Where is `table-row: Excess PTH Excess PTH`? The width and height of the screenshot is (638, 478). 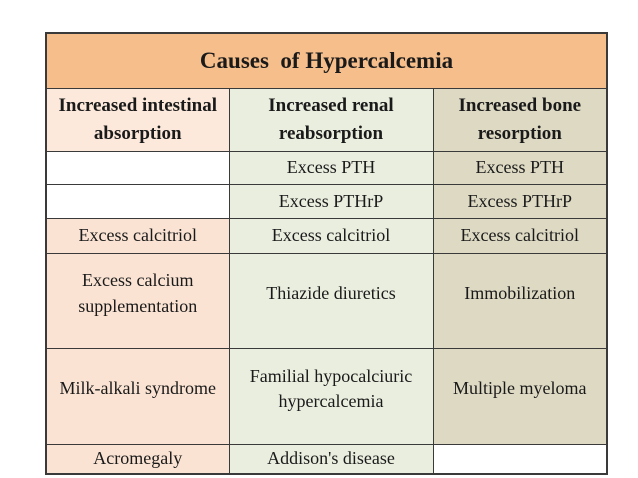 table-row: Excess PTH Excess PTH is located at coordinates (326, 168).